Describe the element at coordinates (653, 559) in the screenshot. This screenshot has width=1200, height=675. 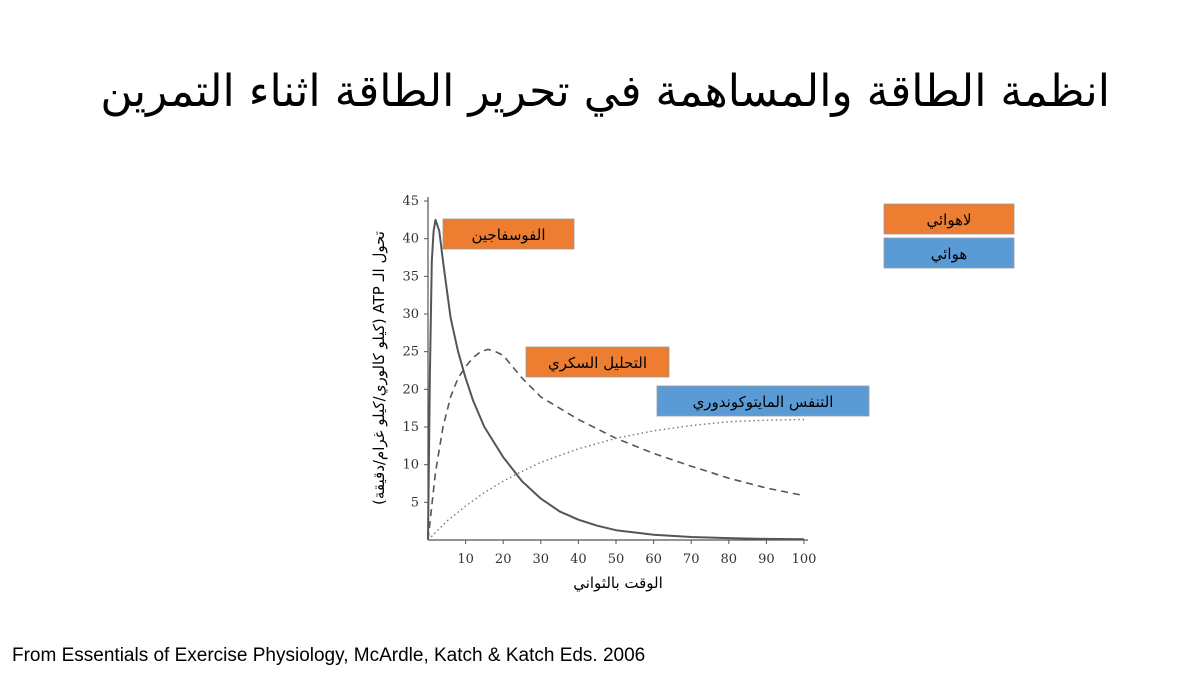
I see `x-tick-label: 60` at that location.